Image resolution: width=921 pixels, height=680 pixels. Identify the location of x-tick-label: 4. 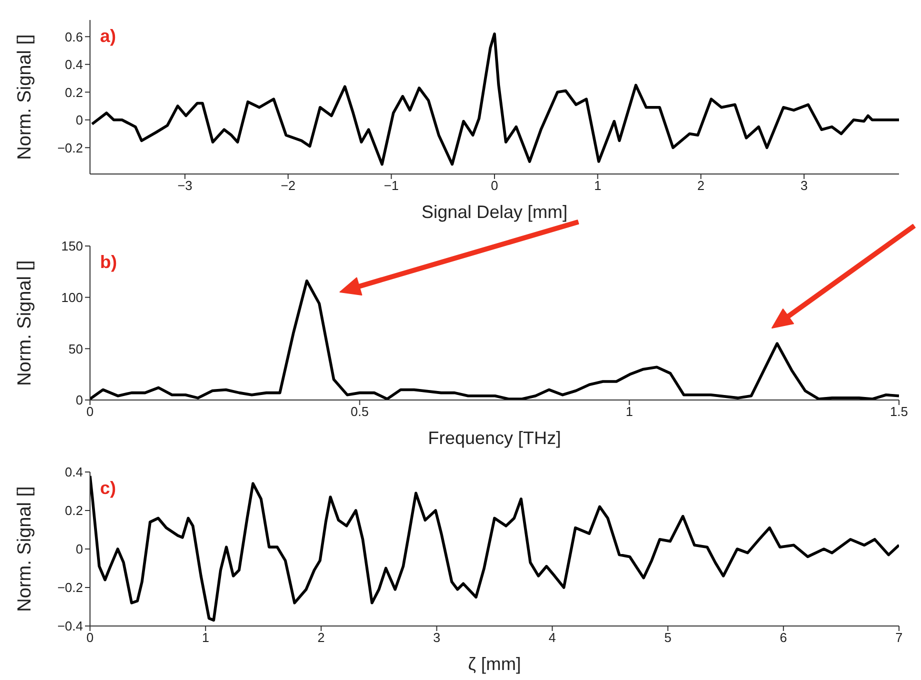
(552, 638).